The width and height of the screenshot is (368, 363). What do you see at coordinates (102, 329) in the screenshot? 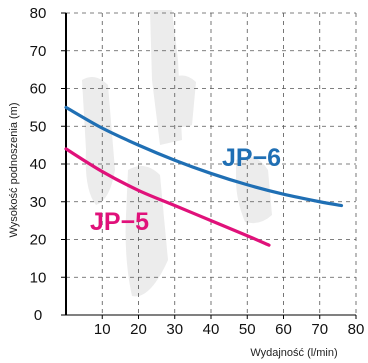
I see `x-tick-label: 10` at bounding box center [102, 329].